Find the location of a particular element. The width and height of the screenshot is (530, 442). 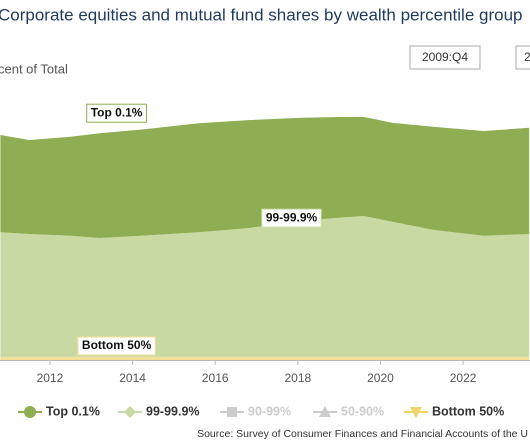

x-tick-label: 2018 is located at coordinates (297, 378).